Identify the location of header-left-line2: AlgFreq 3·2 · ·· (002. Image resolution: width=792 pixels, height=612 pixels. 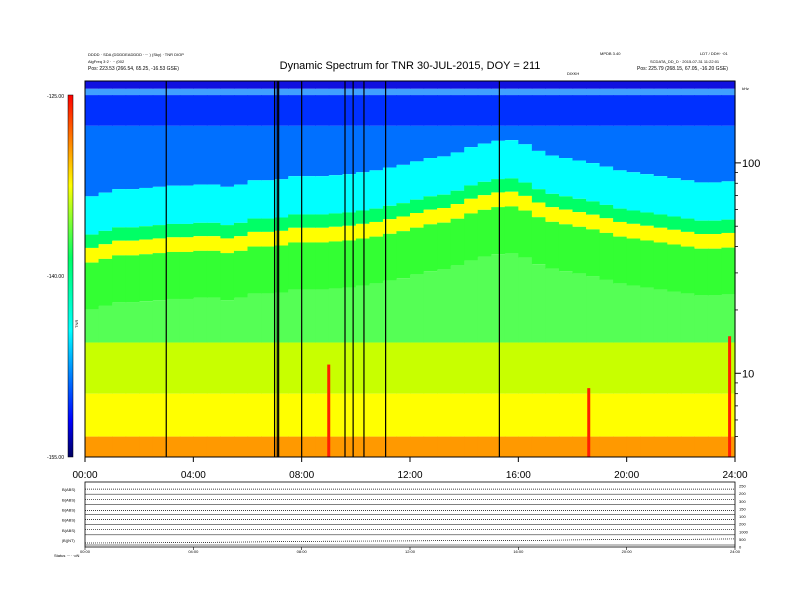
(106, 61).